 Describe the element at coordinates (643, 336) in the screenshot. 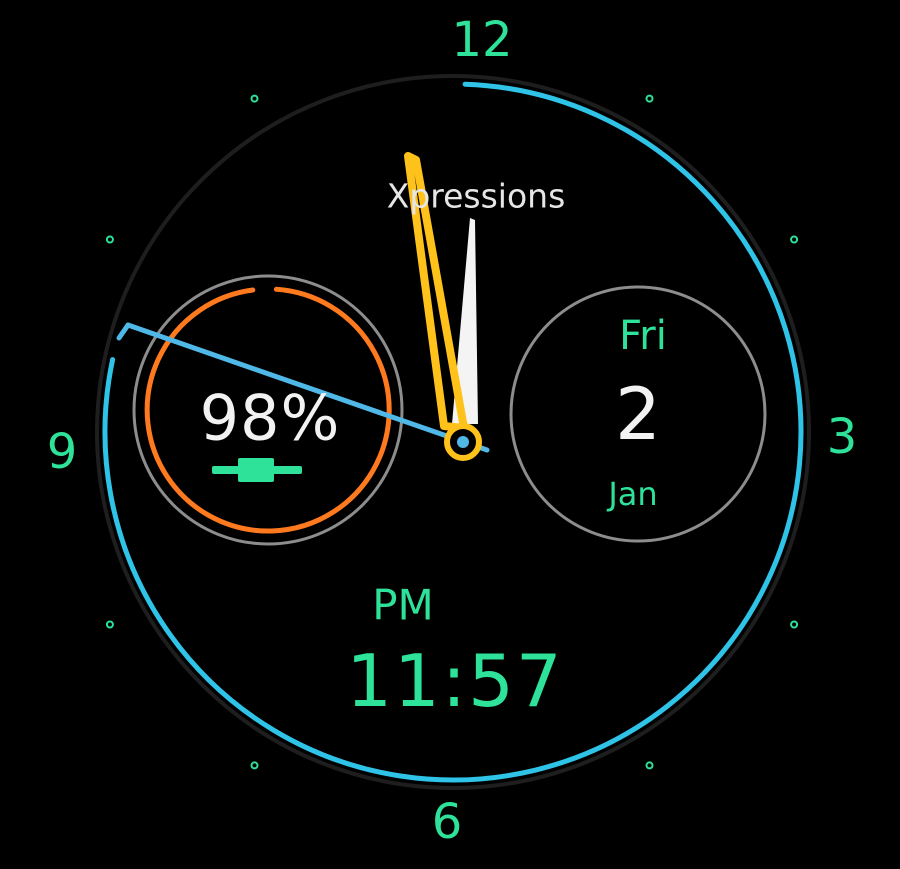

I see `day-name: Fri` at that location.